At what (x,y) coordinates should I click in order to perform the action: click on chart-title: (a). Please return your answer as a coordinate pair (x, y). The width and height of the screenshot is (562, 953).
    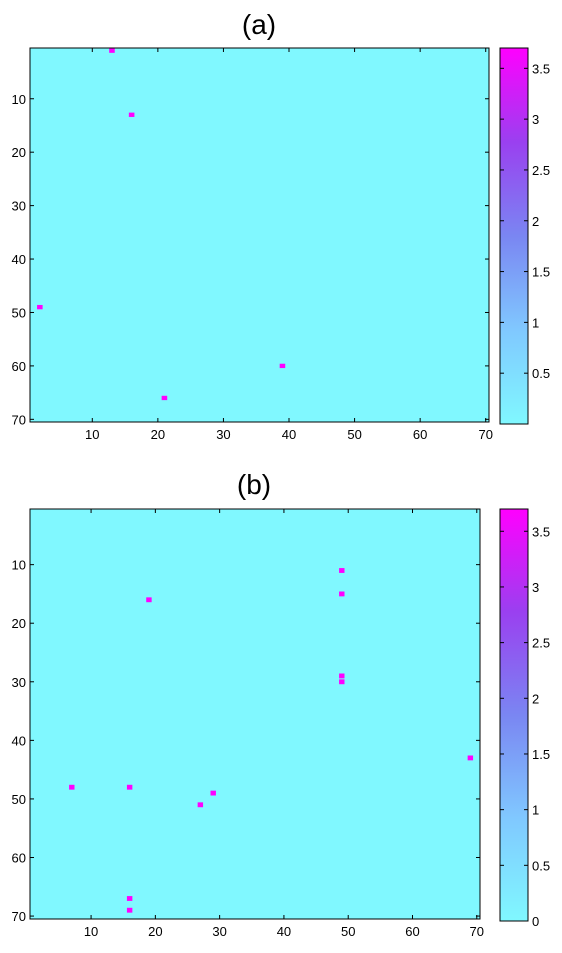
    Looking at the image, I should click on (259, 24).